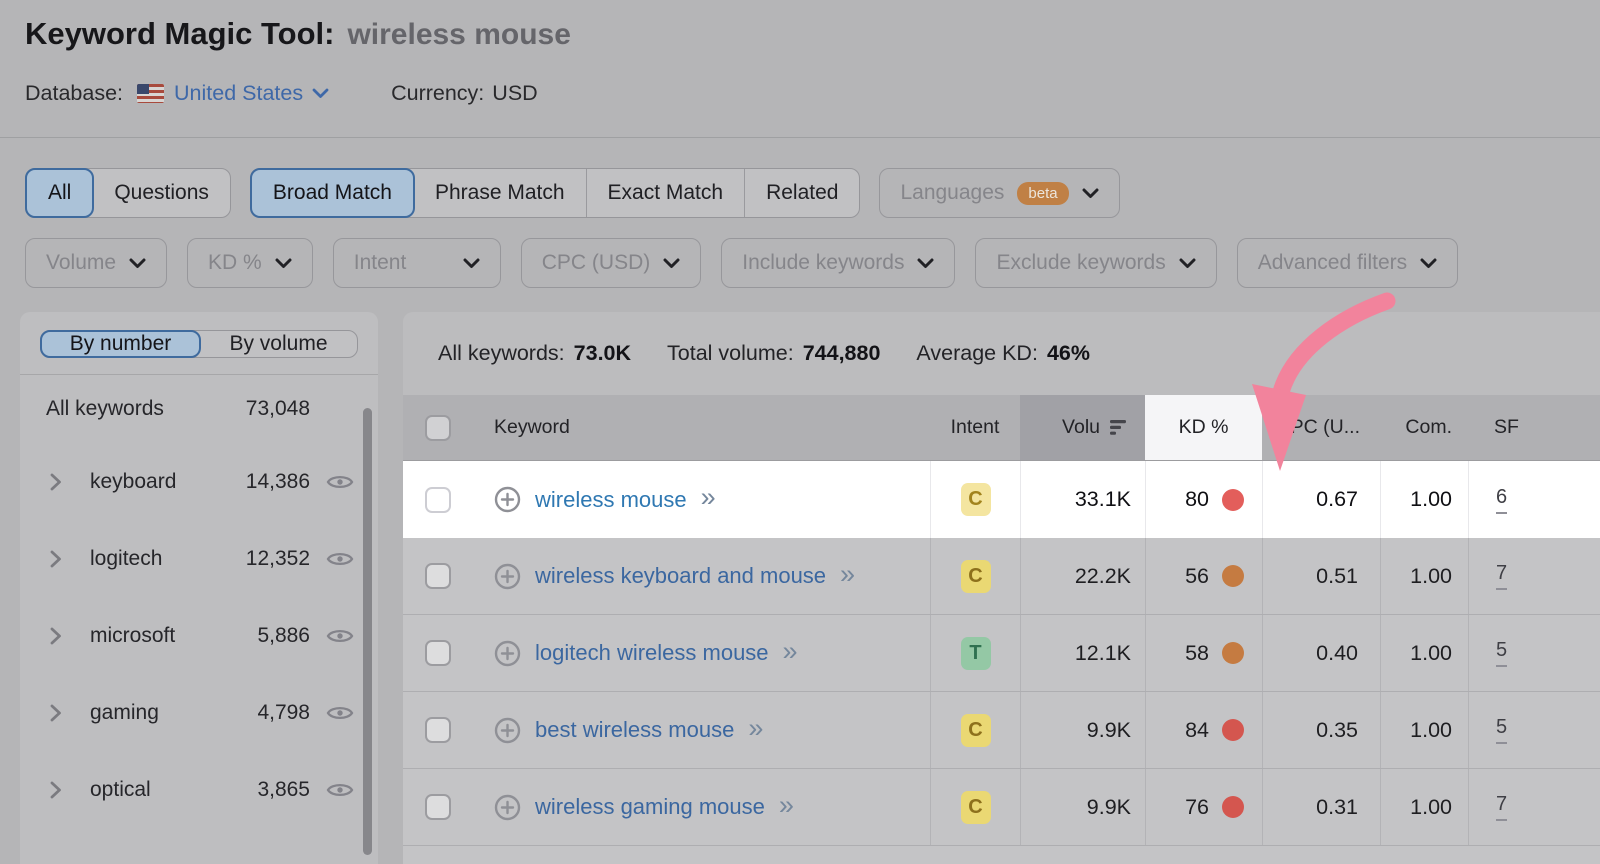 Image resolution: width=1600 pixels, height=864 pixels. What do you see at coordinates (611, 263) in the screenshot?
I see `cpc-filter-dropdown: CPC (USD)` at bounding box center [611, 263].